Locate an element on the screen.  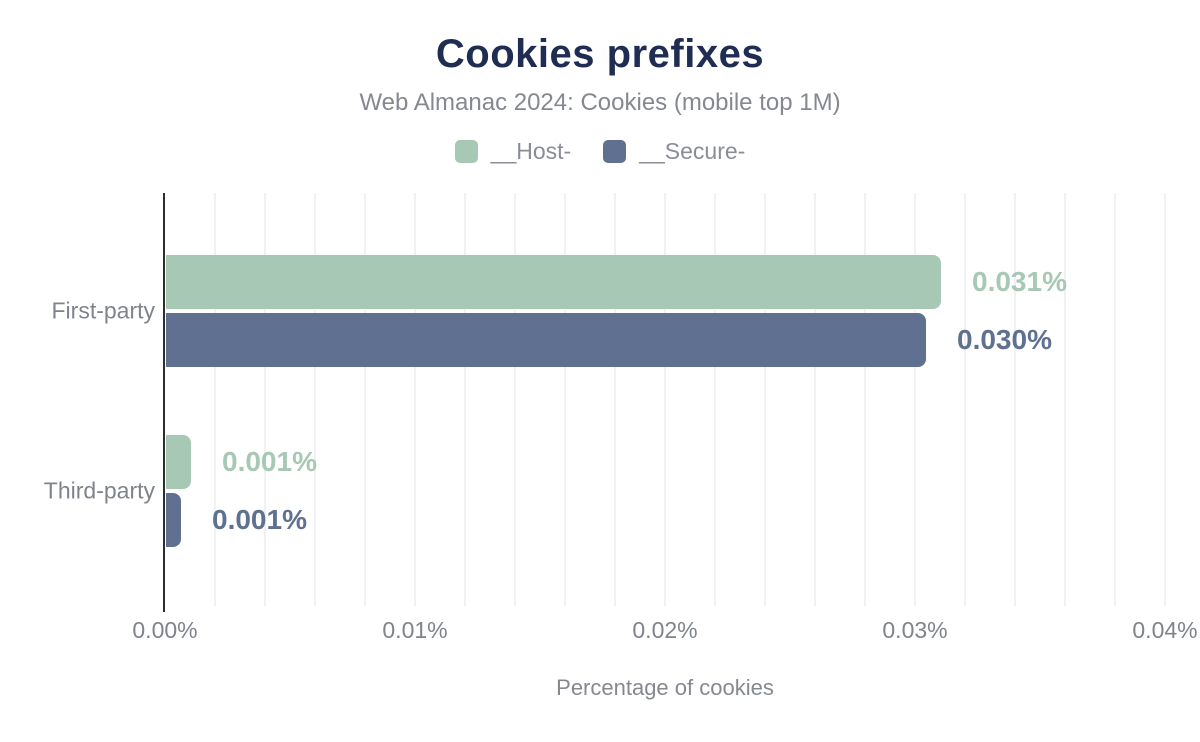
chart-title: Cookies prefixes is located at coordinates (600, 54).